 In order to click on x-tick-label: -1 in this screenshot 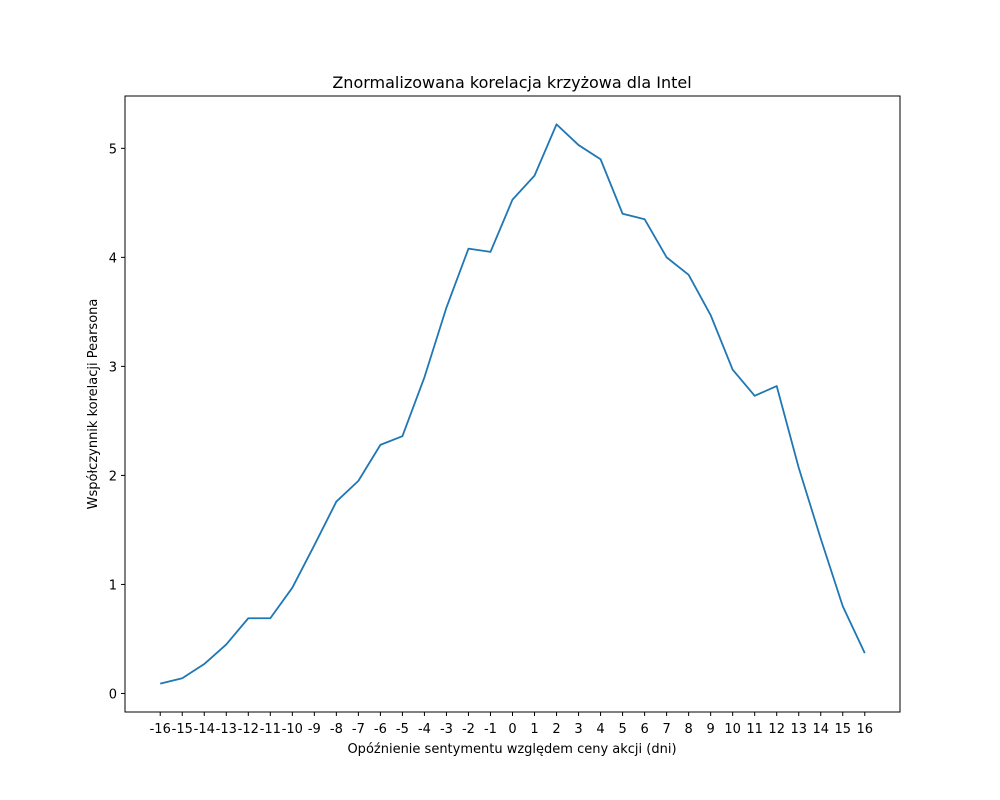, I will do `click(490, 729)`.